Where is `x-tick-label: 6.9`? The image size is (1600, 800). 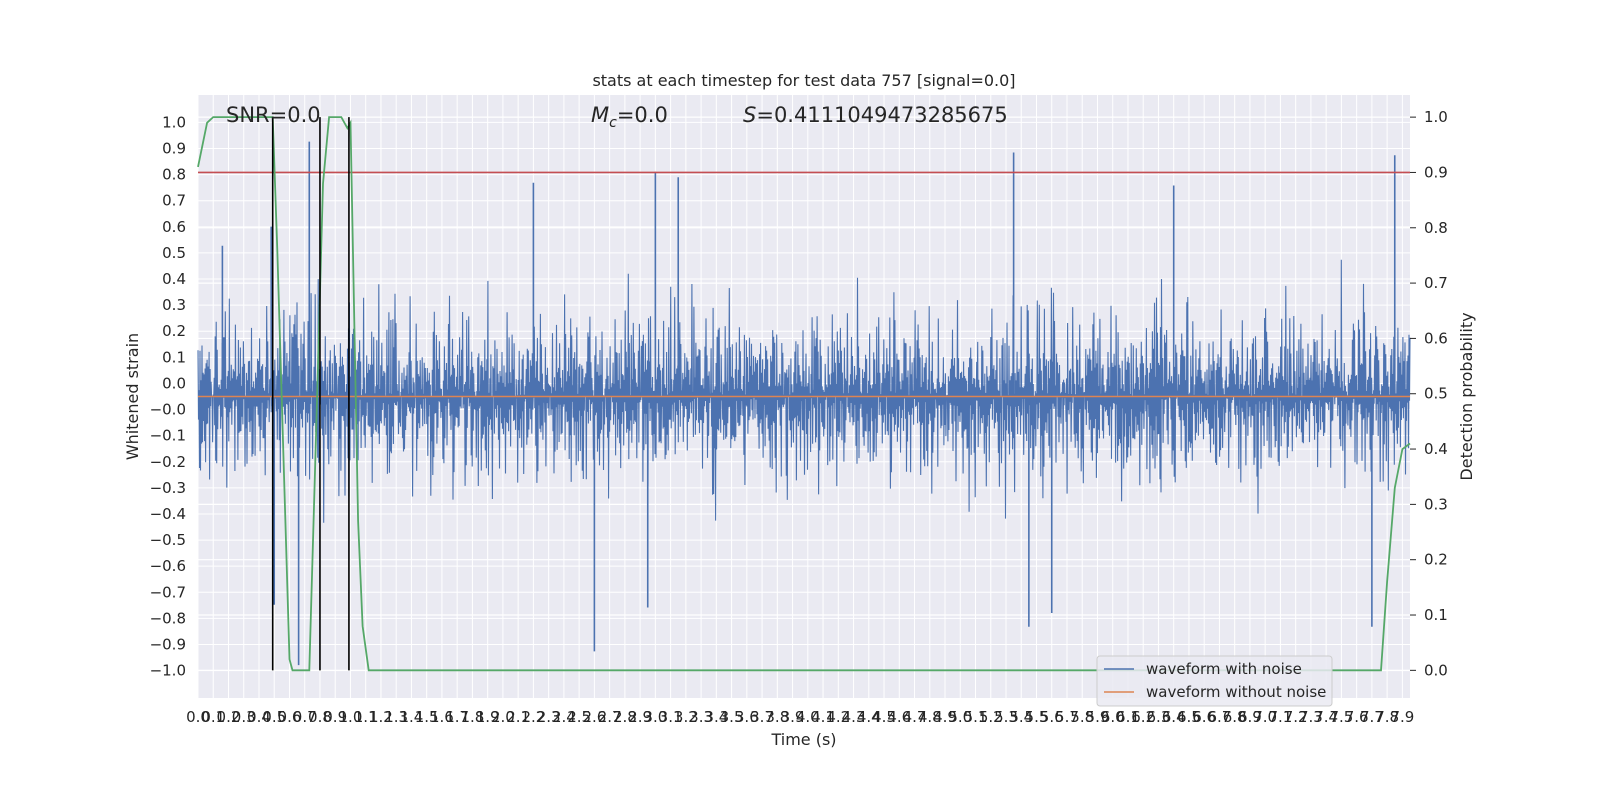 x-tick-label: 6.9 is located at coordinates (1250, 717).